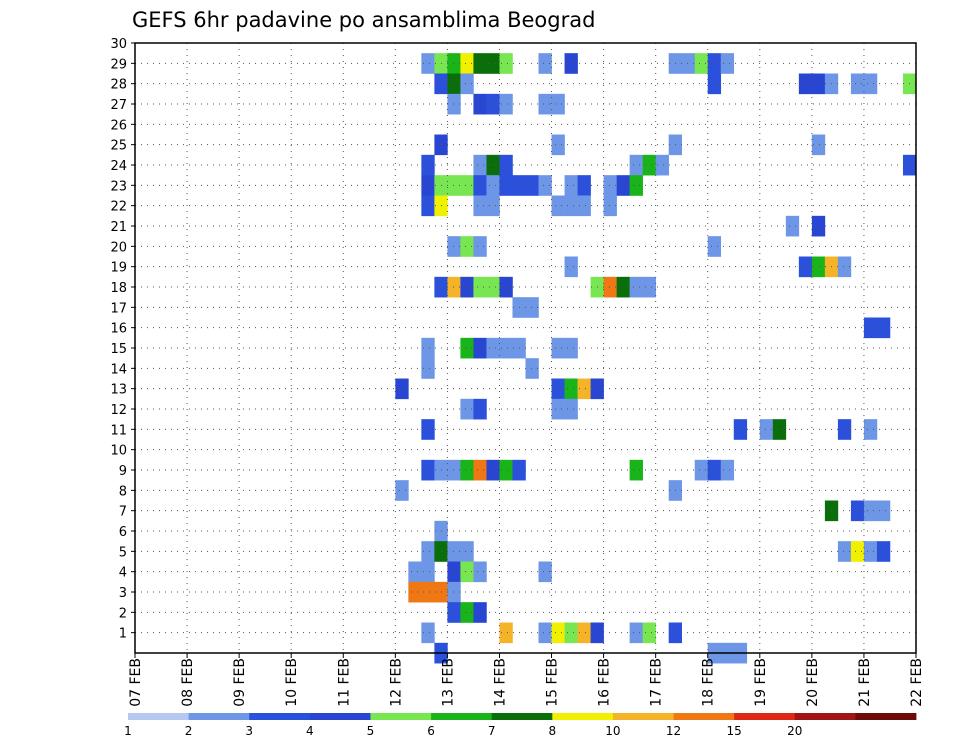 The height and width of the screenshot is (742, 960). Describe the element at coordinates (240, 682) in the screenshot. I see `x-tick-label: 09 FEB` at that location.